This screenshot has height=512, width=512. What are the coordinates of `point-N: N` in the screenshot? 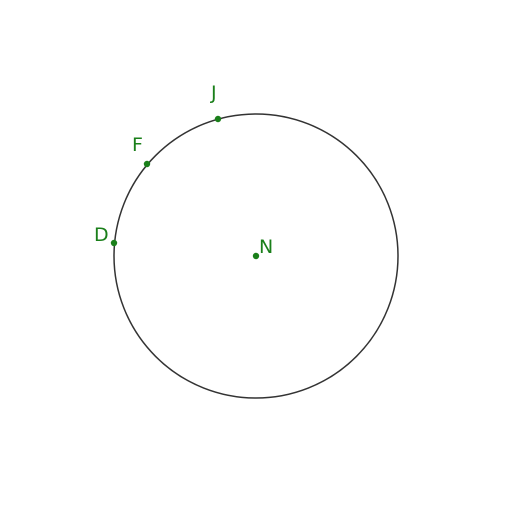 It's located at (262, 248).